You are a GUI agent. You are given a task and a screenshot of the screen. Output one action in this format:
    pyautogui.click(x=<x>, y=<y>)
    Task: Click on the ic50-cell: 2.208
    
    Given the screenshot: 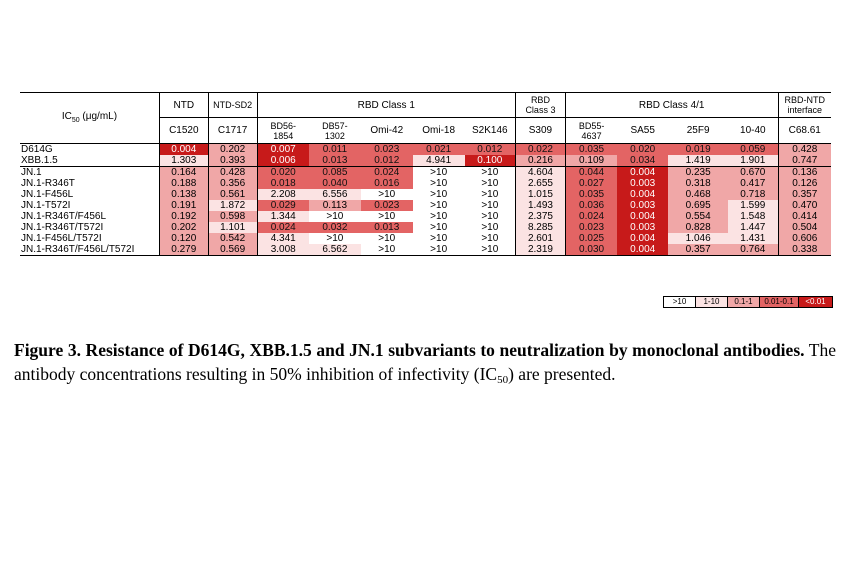 What is the action you would take?
    pyautogui.click(x=282, y=194)
    